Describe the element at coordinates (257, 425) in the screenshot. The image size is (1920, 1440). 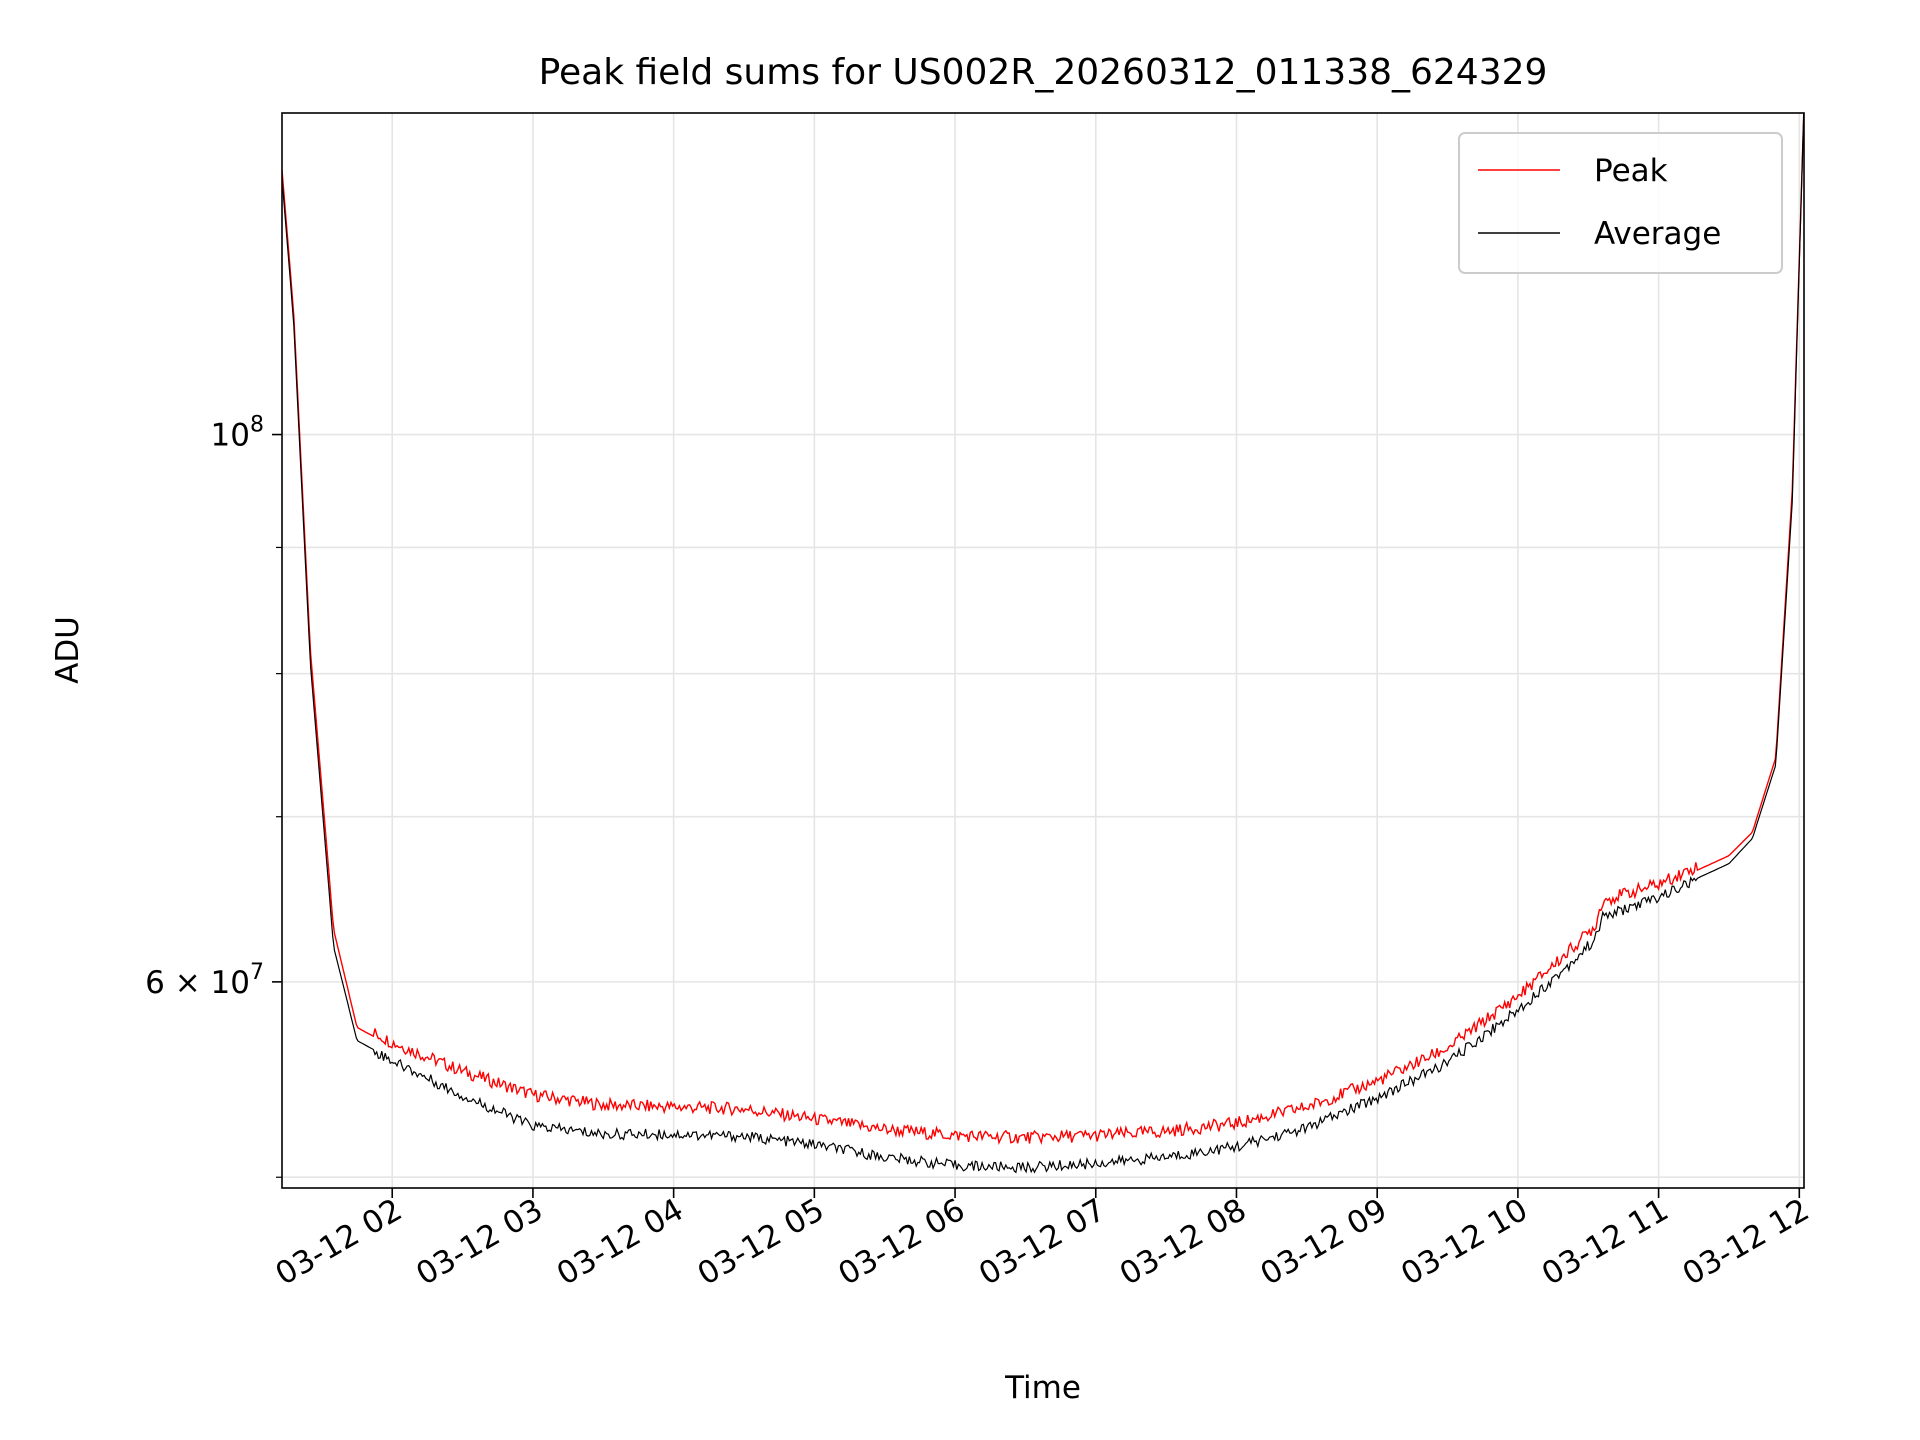
I see `y-tick-exponent: 8` at that location.